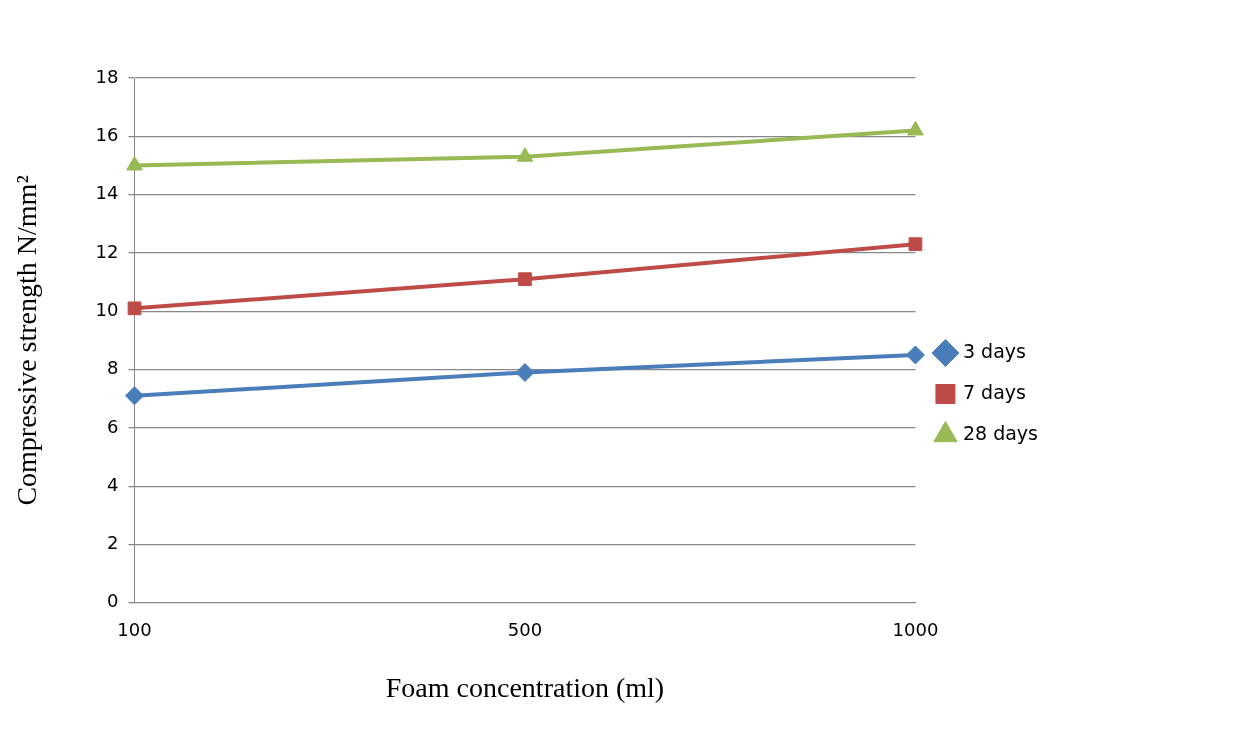 The width and height of the screenshot is (1249, 732). Describe the element at coordinates (107, 251) in the screenshot. I see `y-tick-label: 12` at that location.